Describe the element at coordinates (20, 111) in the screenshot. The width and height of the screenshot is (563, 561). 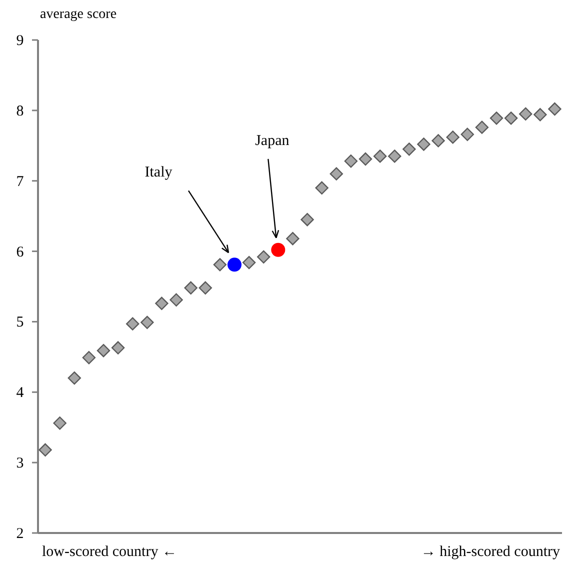
I see `y-tick-label: 8` at that location.